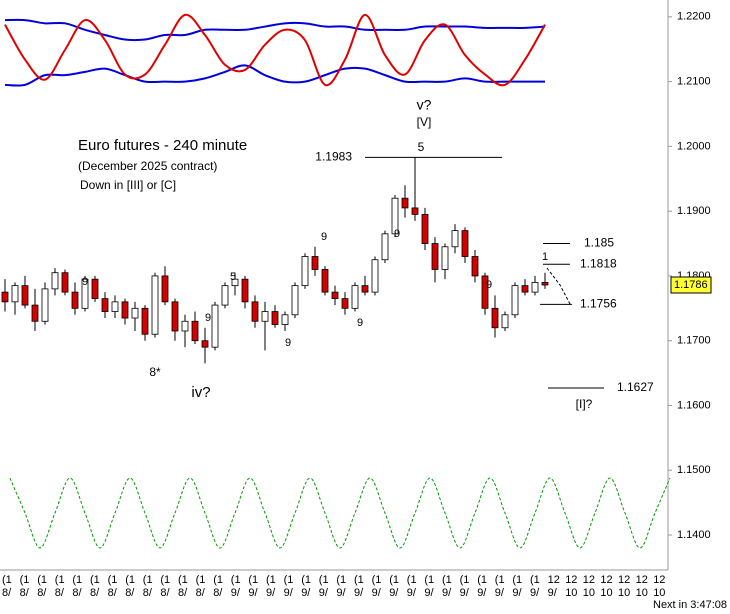 The height and width of the screenshot is (614, 730). I want to click on chart-subtitle: (December 2025 contract), so click(147, 166).